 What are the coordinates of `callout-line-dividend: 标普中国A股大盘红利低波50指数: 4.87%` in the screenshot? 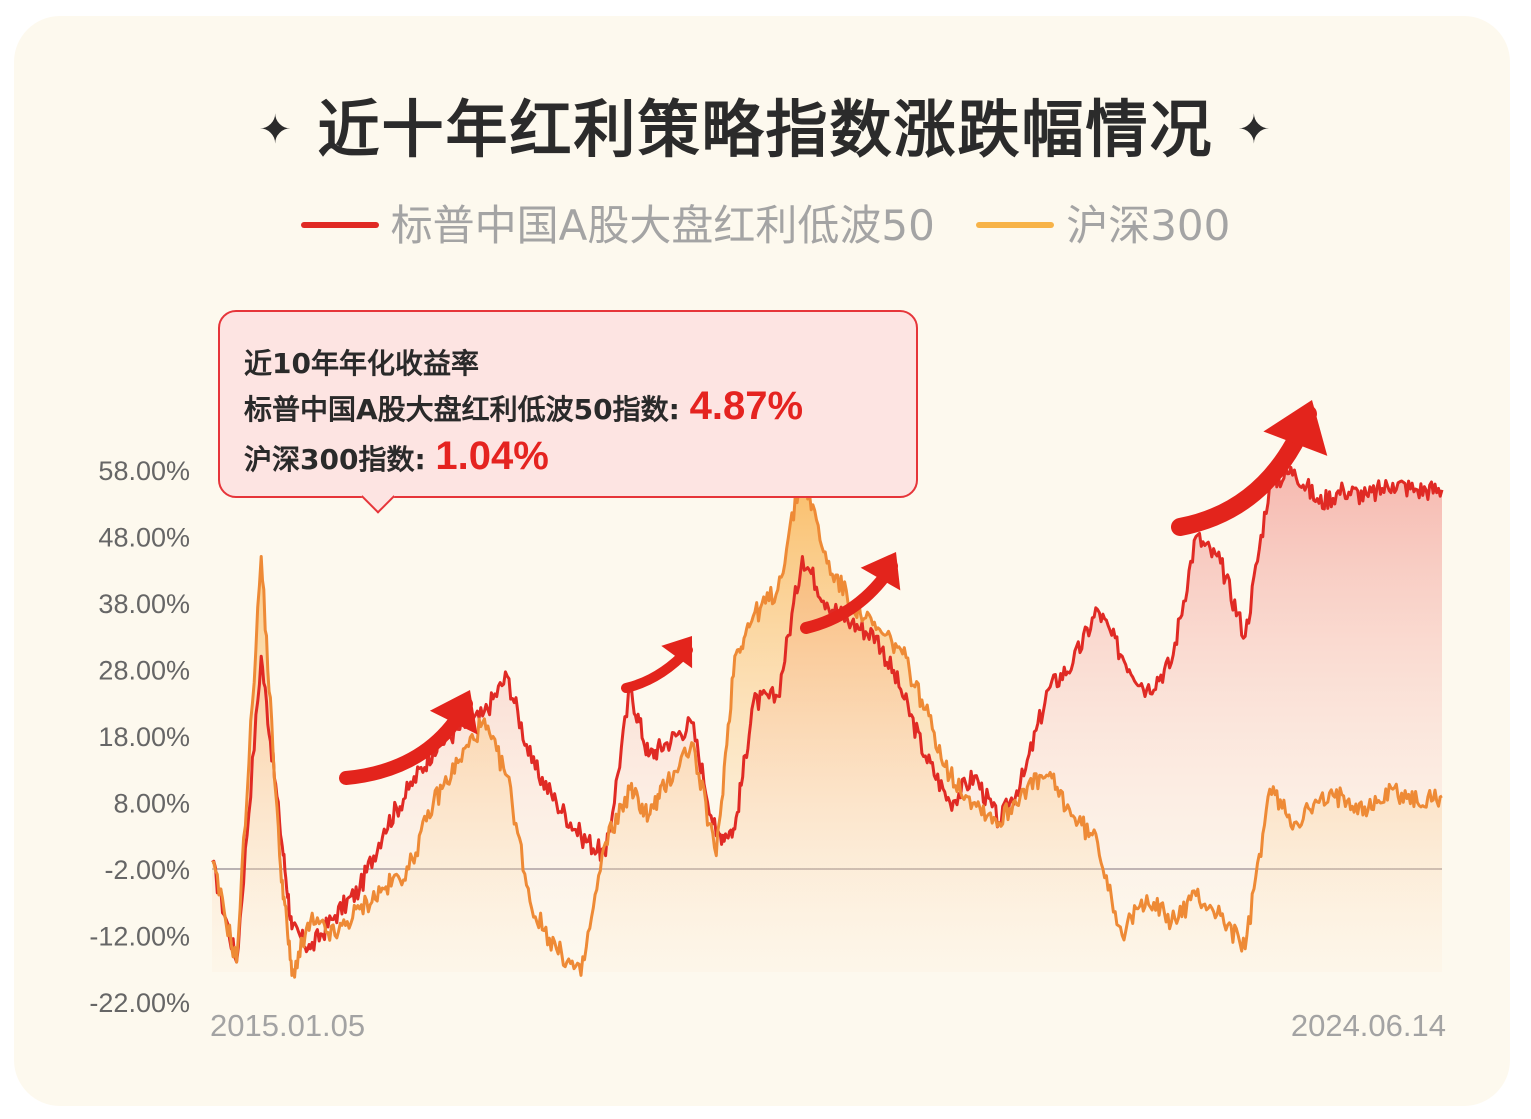 It's located at (523, 406).